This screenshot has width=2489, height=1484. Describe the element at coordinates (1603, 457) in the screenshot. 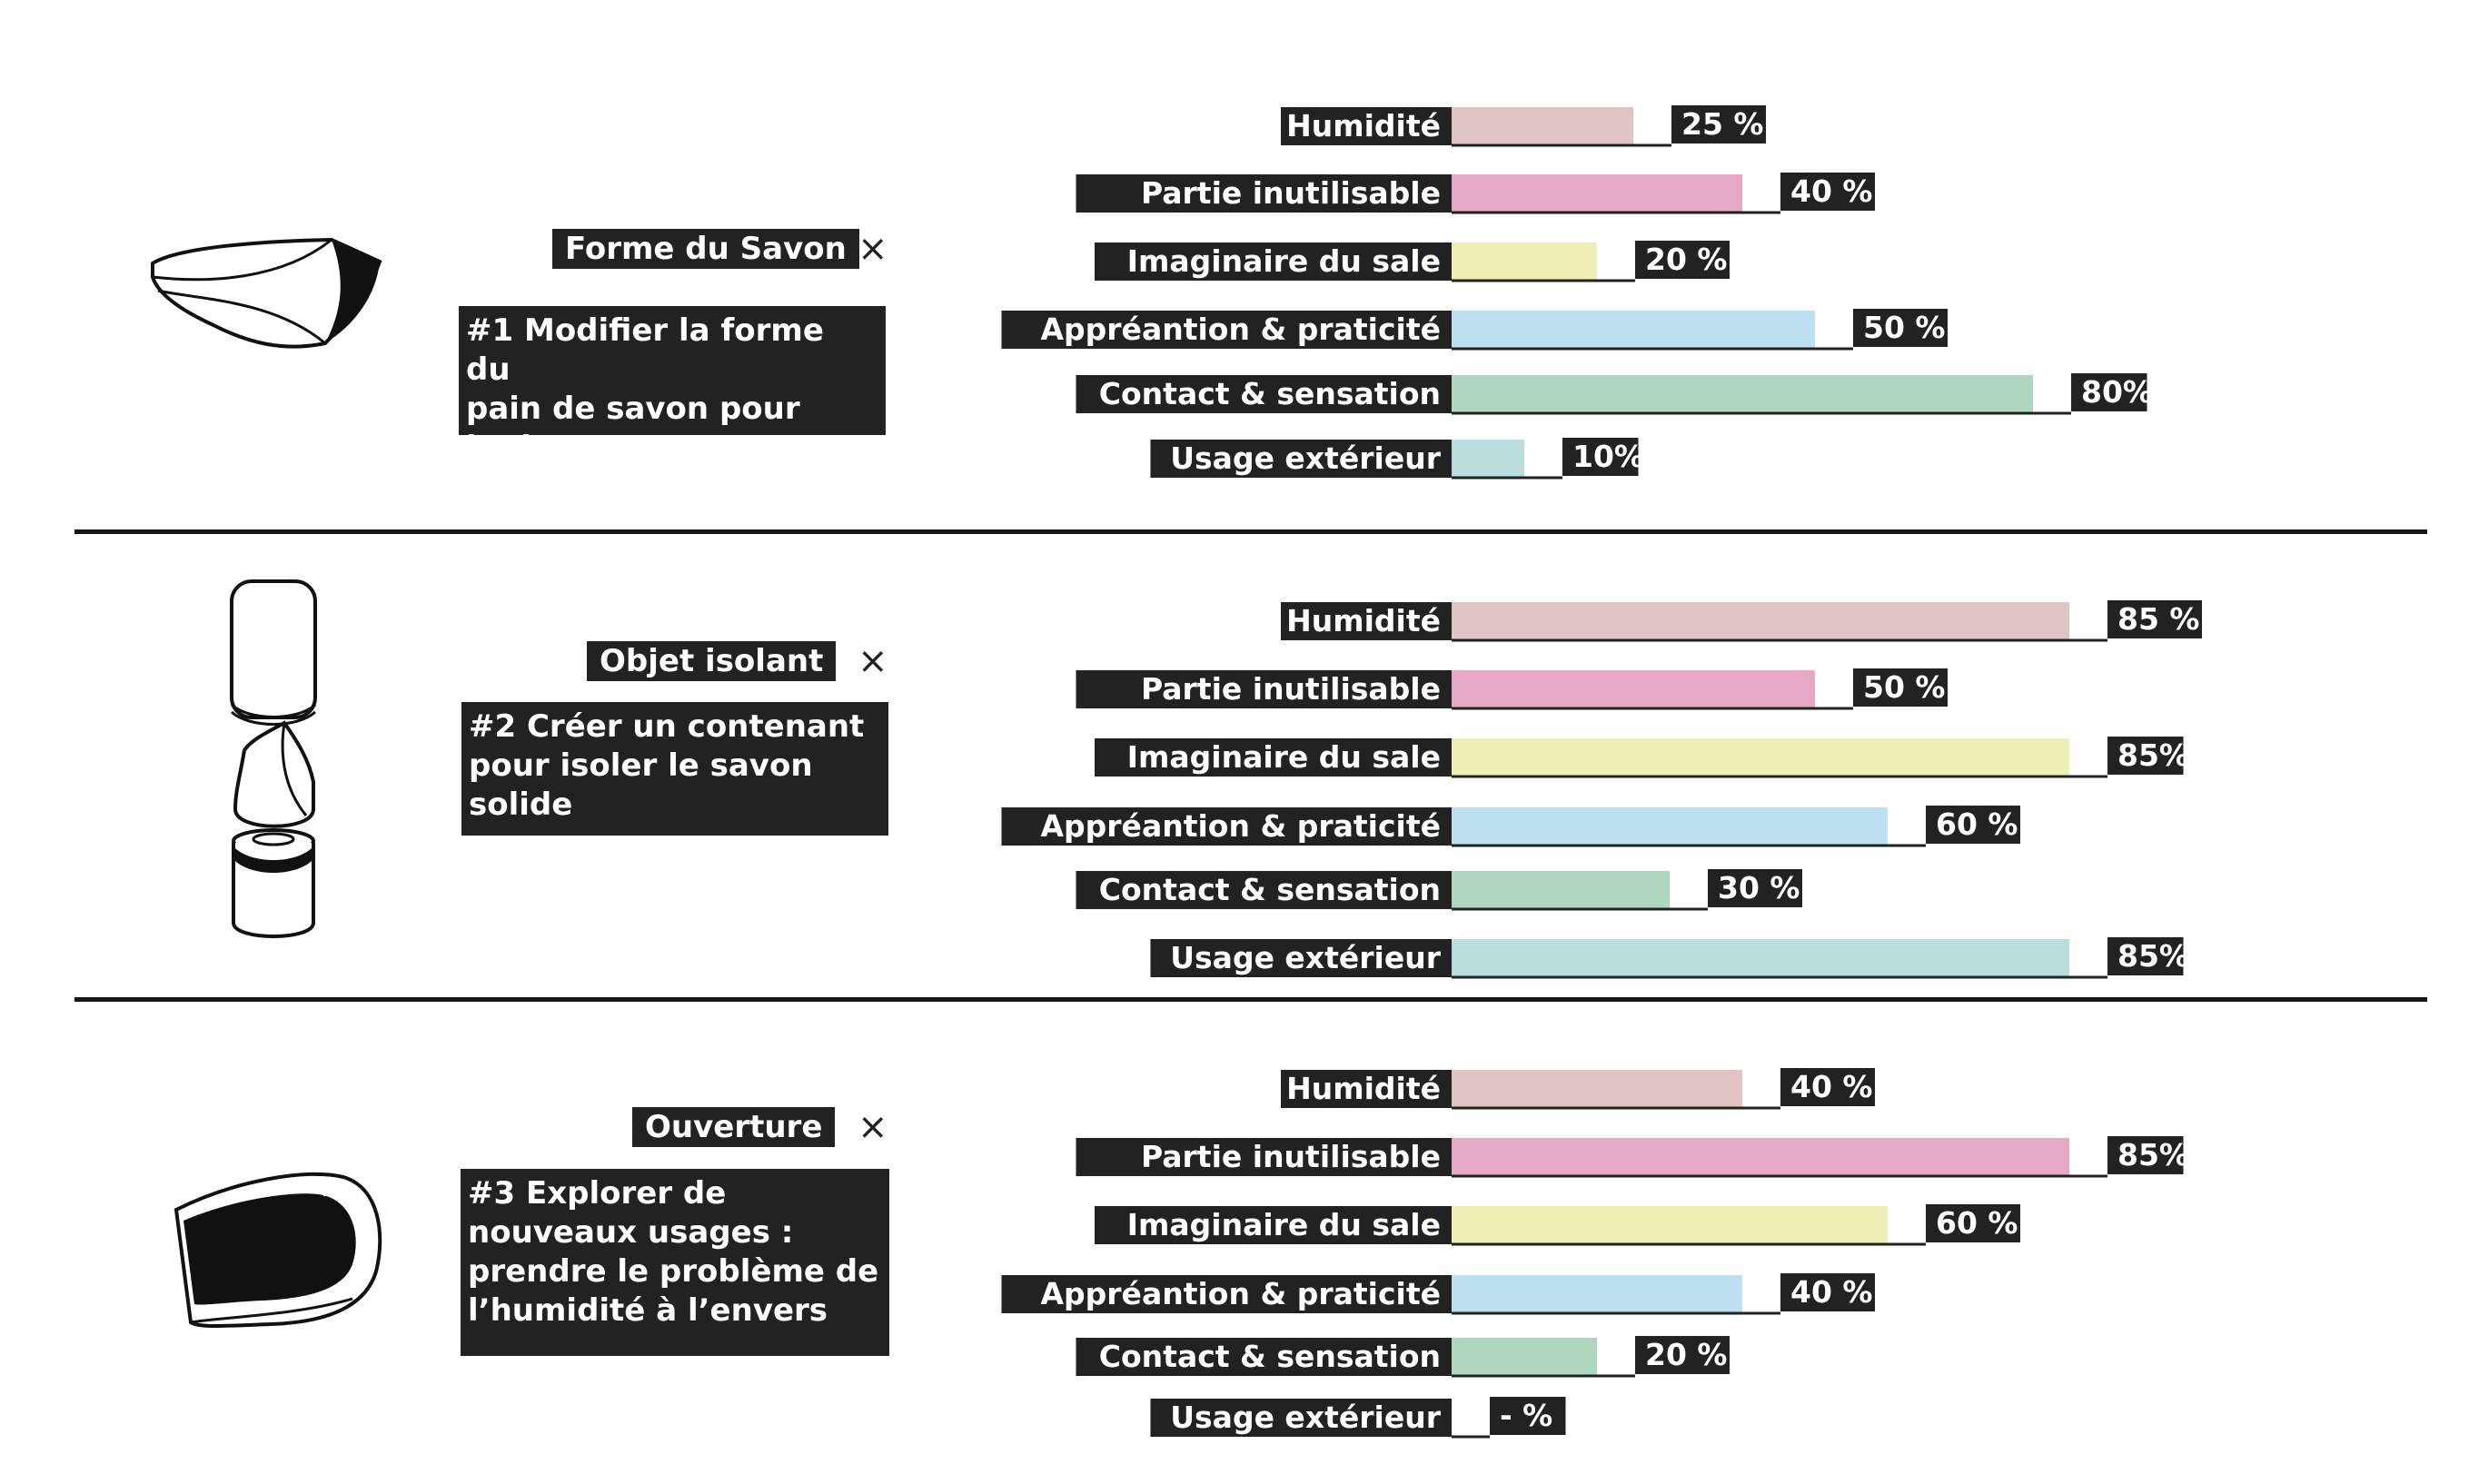

I see `value-label: 10%` at that location.